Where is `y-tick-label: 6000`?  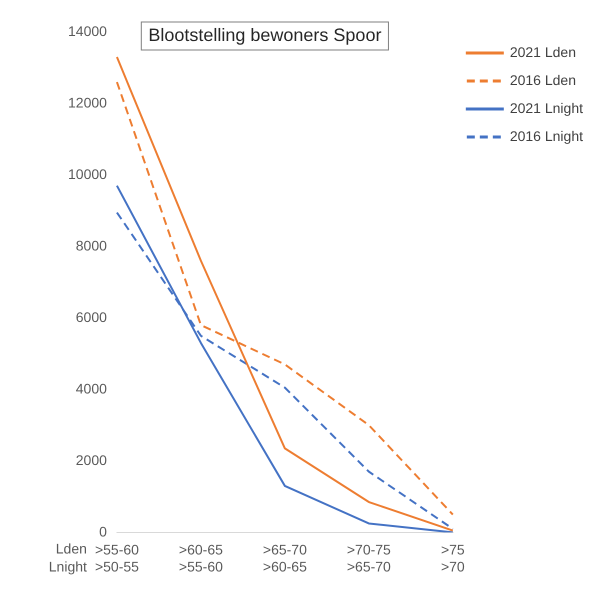
y-tick-label: 6000 is located at coordinates (92, 316).